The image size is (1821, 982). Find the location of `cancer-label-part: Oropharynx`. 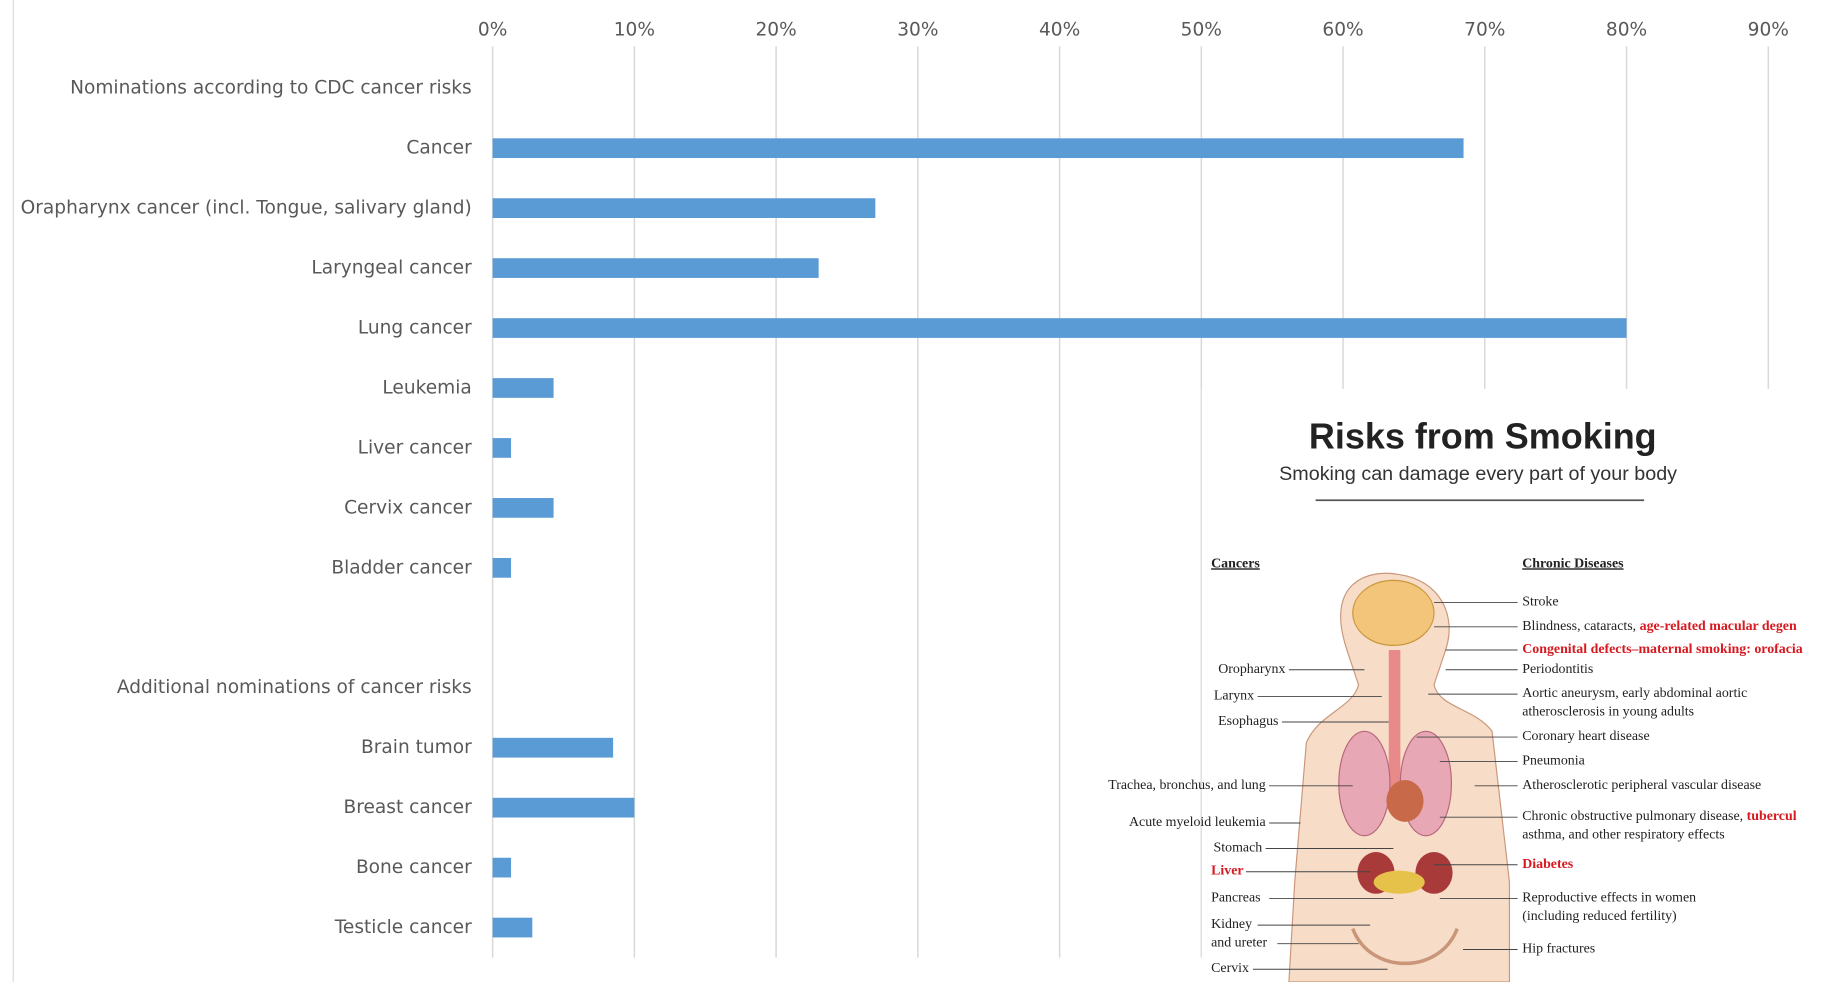

cancer-label-part: Oropharynx is located at coordinates (1251, 669).